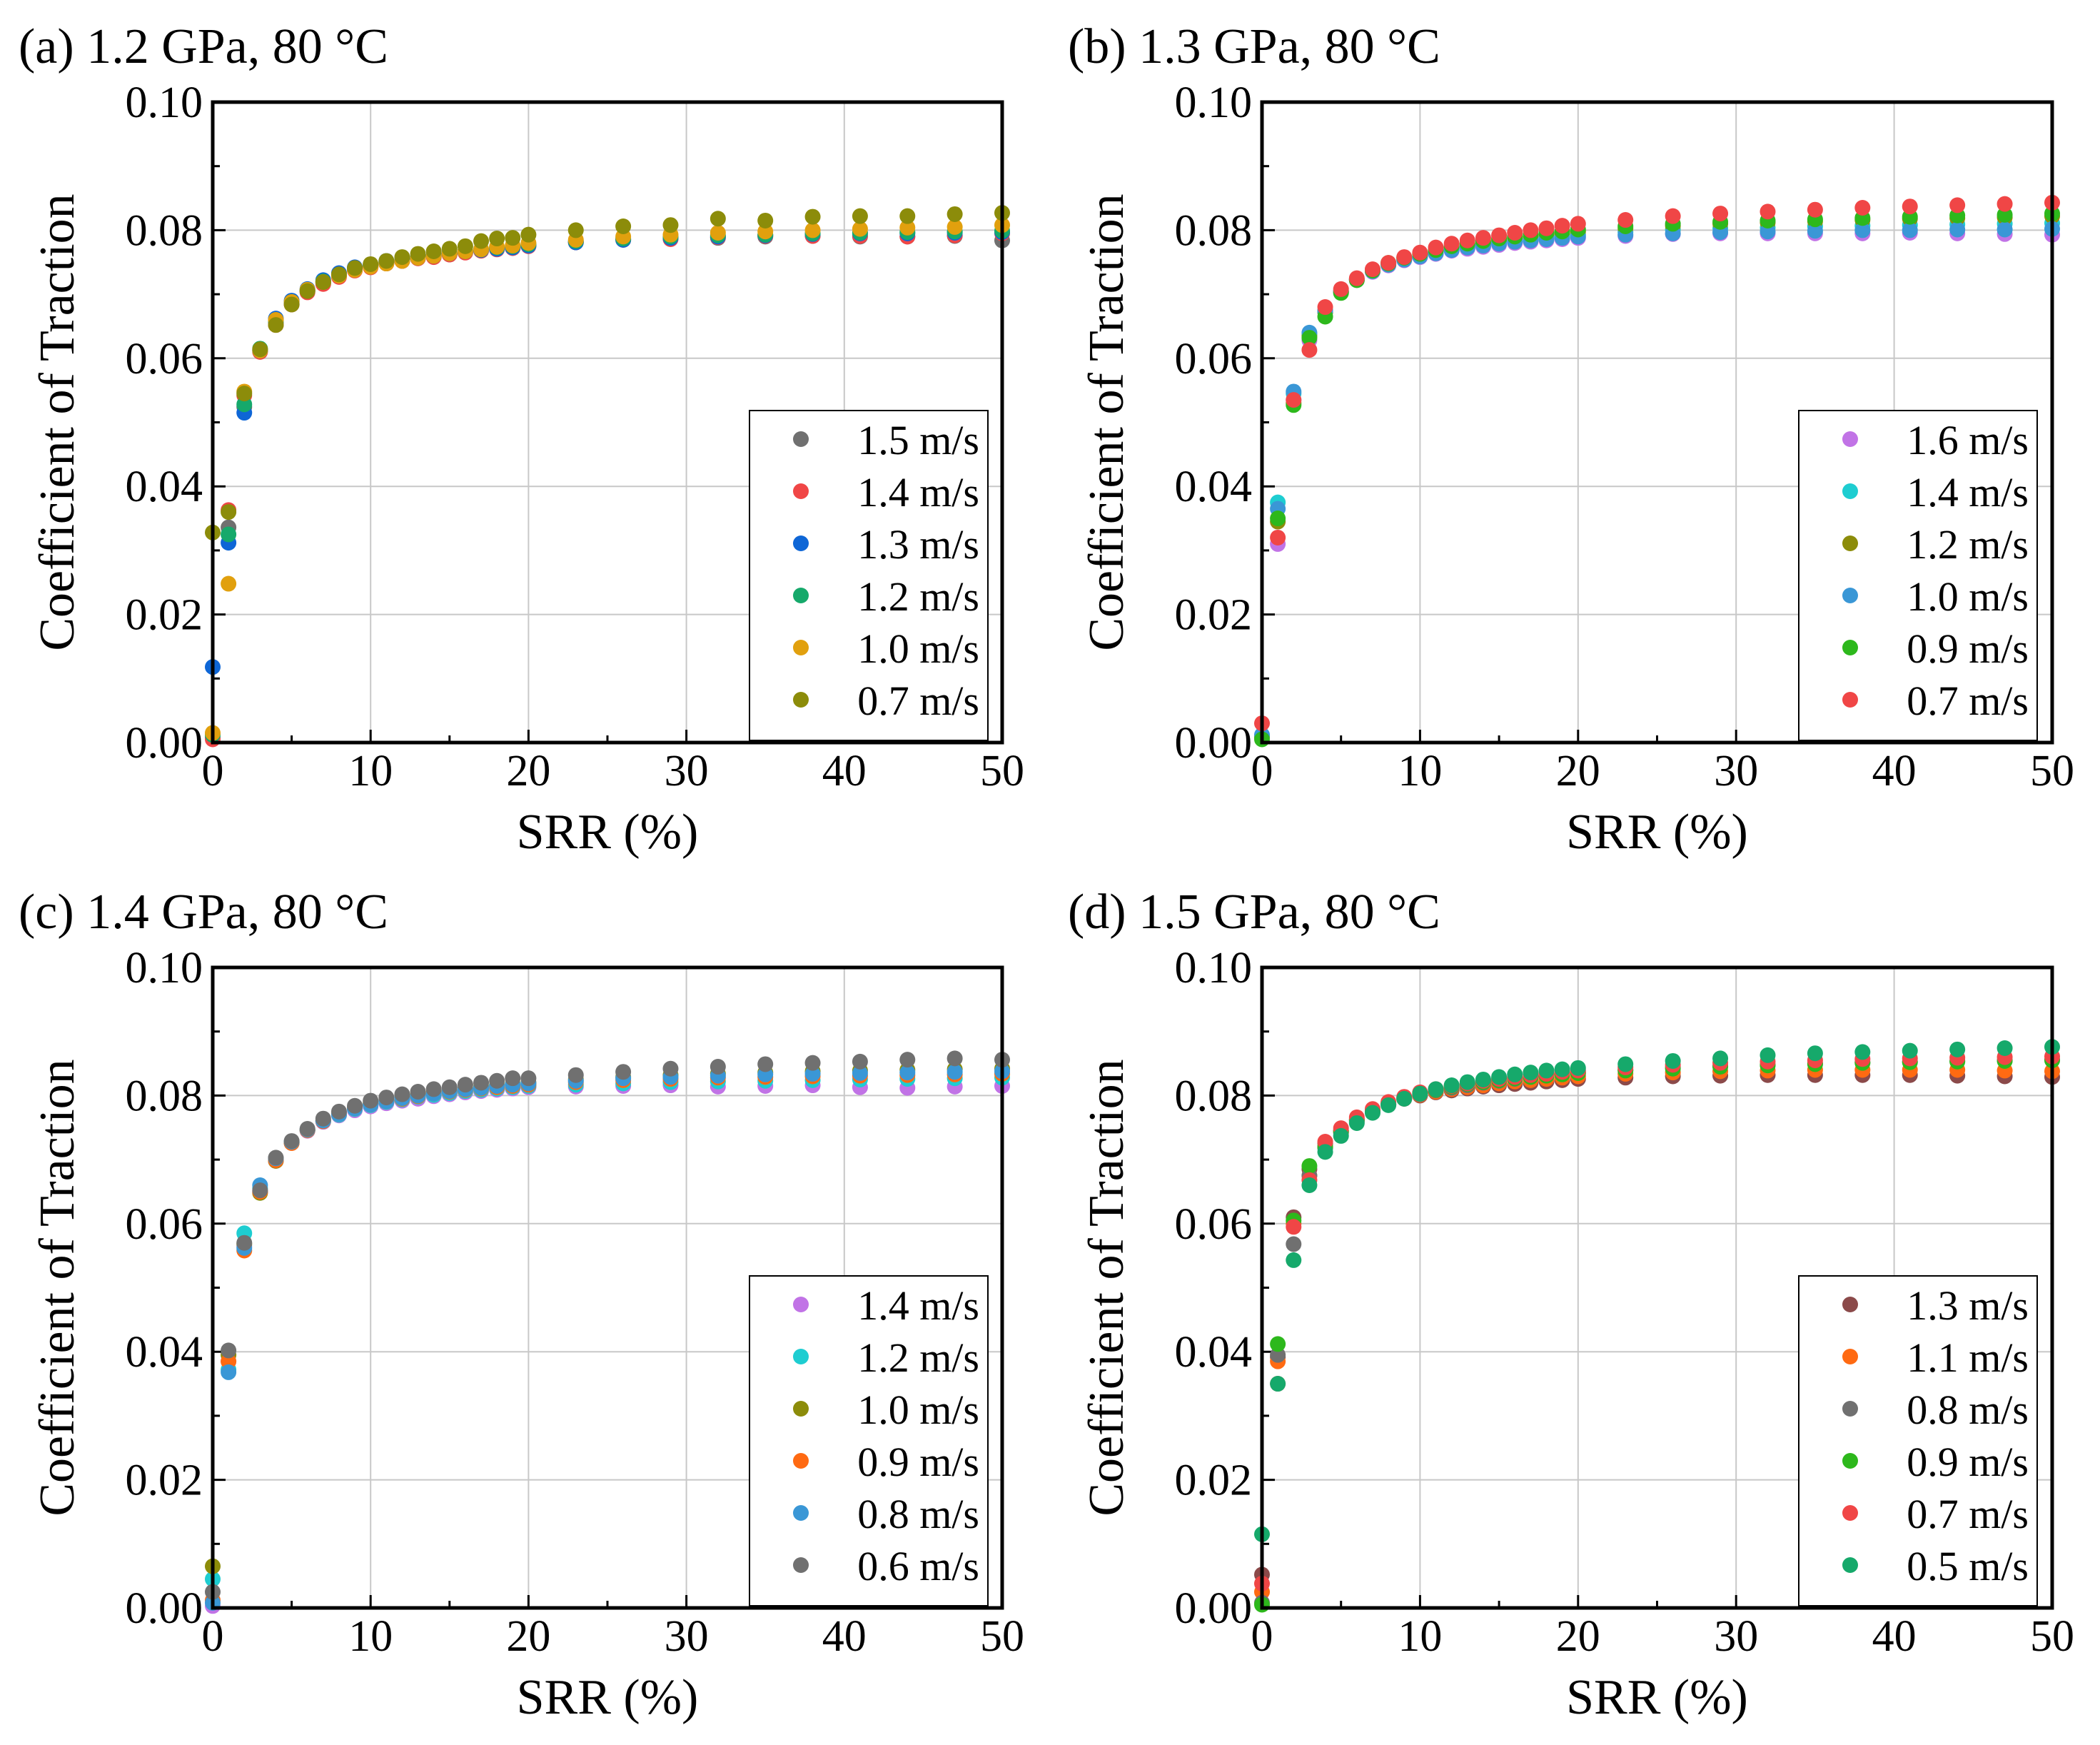  What do you see at coordinates (203, 913) in the screenshot?
I see `panel-title: (c) 1.4 GPa, 80 °C` at bounding box center [203, 913].